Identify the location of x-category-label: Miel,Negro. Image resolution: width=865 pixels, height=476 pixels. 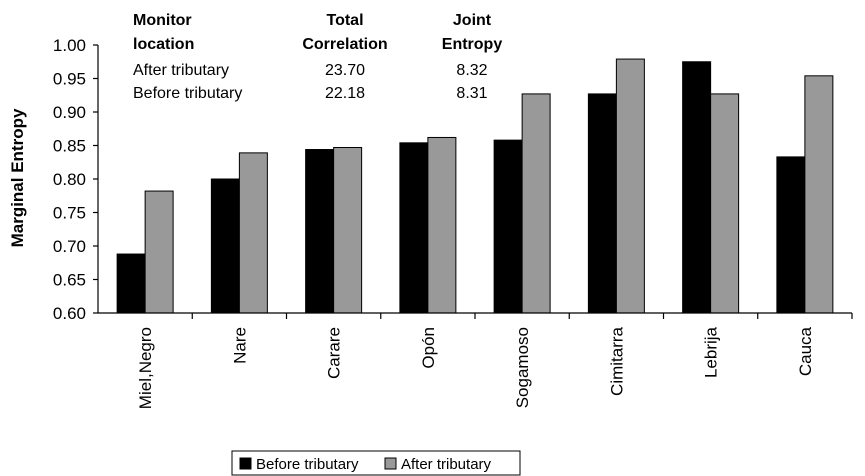
(145, 368).